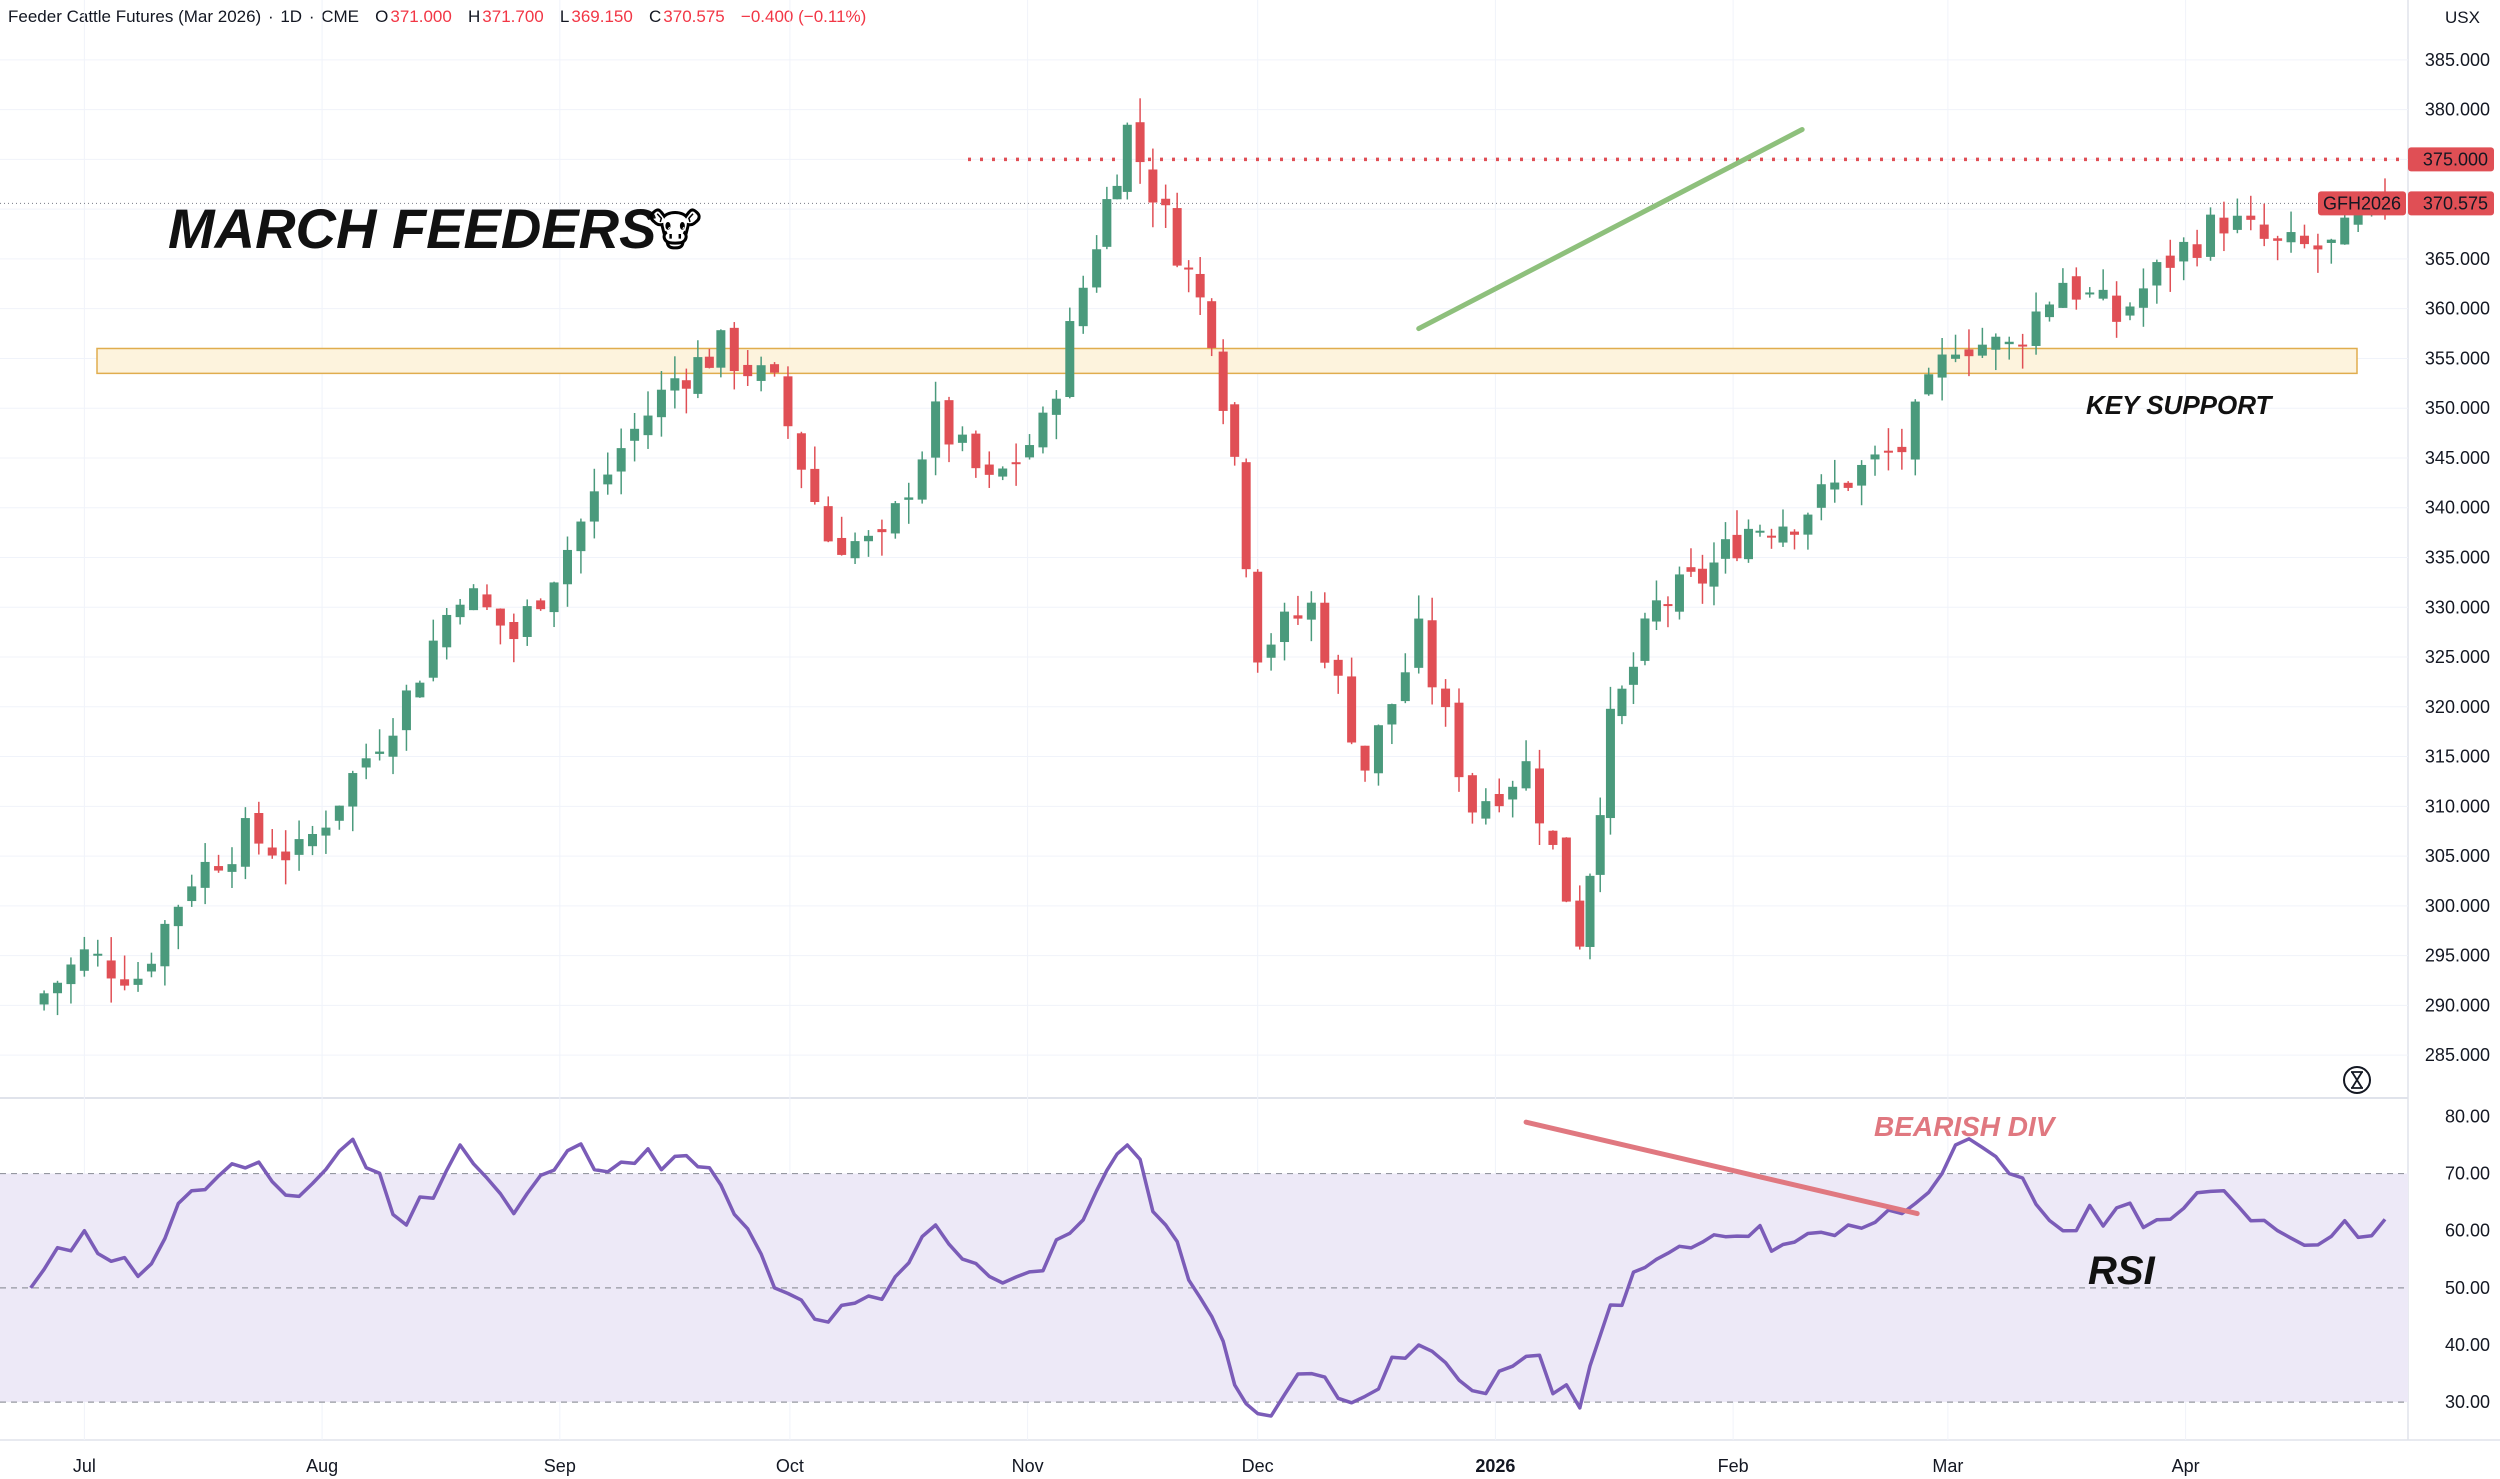 The height and width of the screenshot is (1479, 2500). Describe the element at coordinates (2467, 1345) in the screenshot. I see `rsi-tick-label: 40.00` at that location.